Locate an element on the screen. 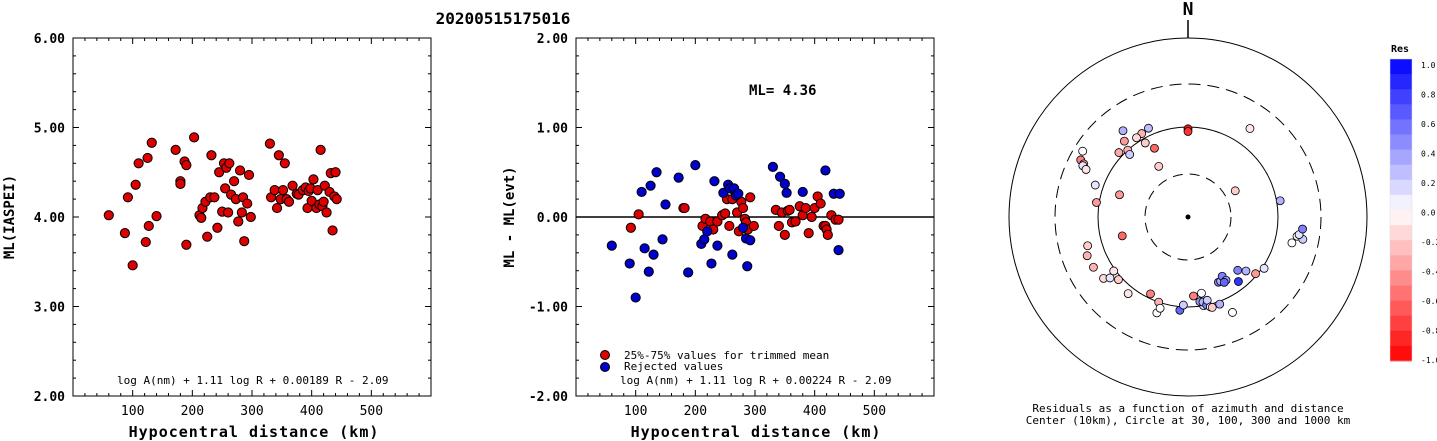 This screenshot has width=1437, height=441. y-tick-label: 3.00 is located at coordinates (49, 308).